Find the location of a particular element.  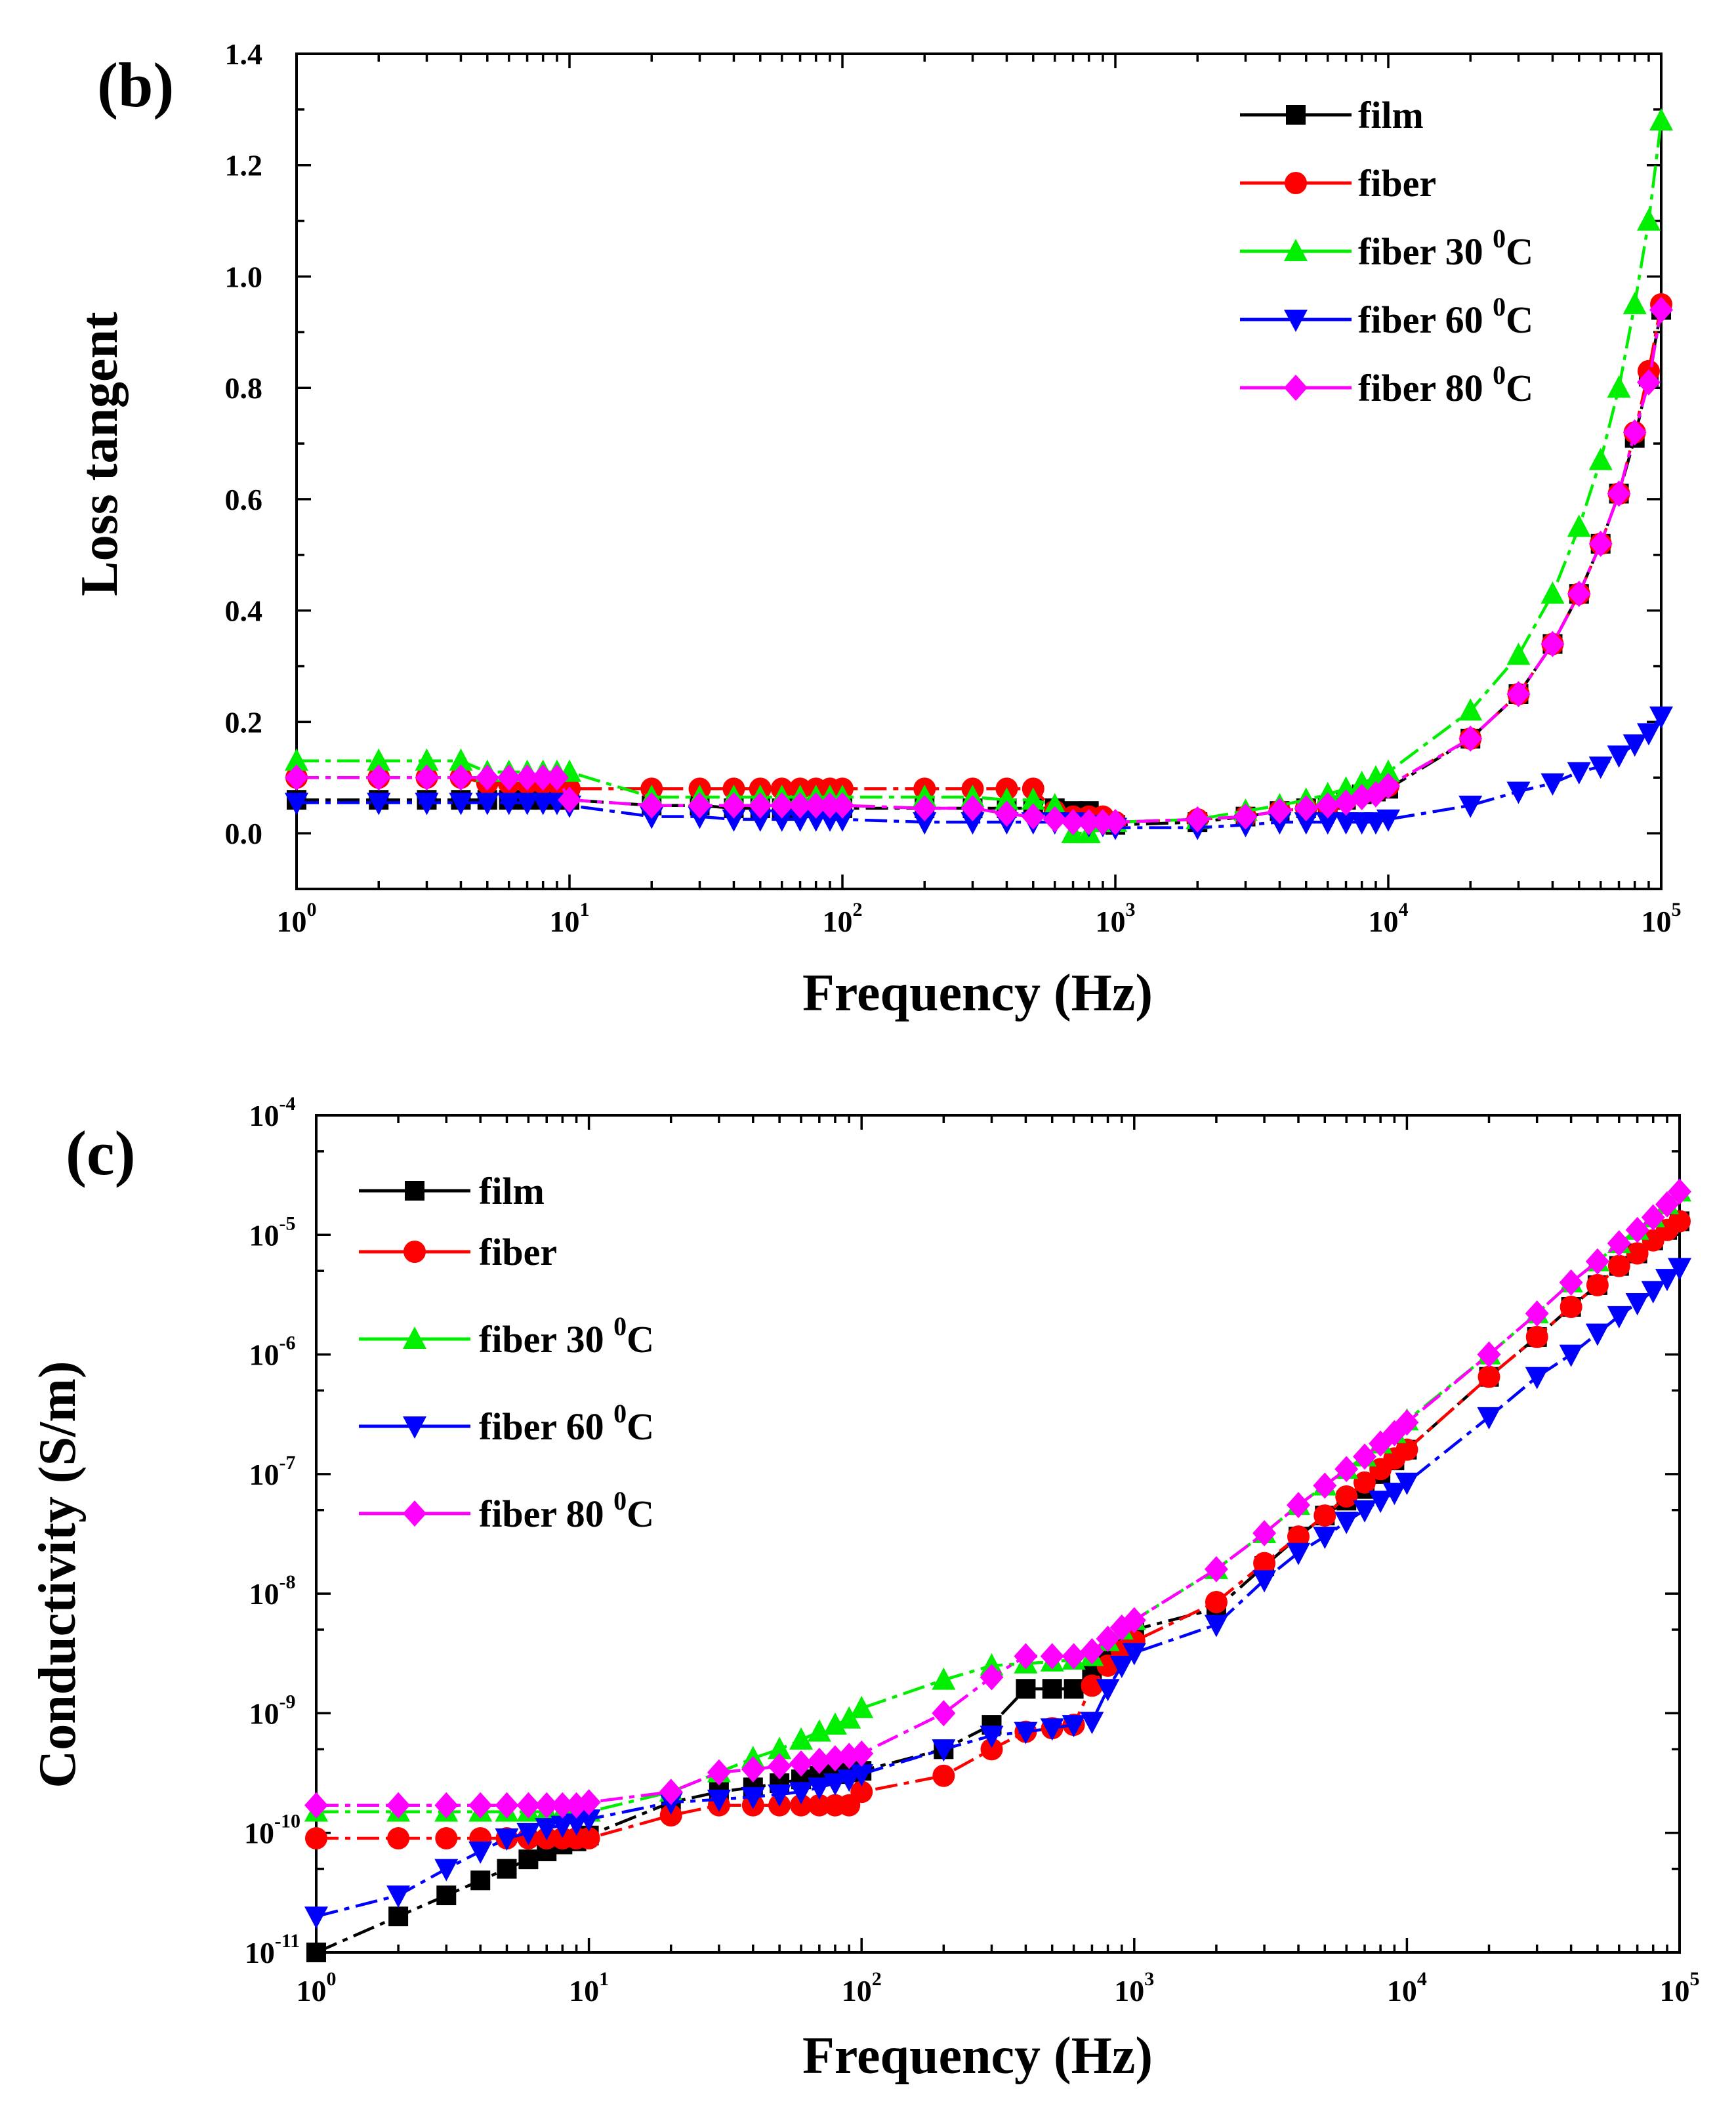

legend-label: fiber 60 0C is located at coordinates (1445, 316).